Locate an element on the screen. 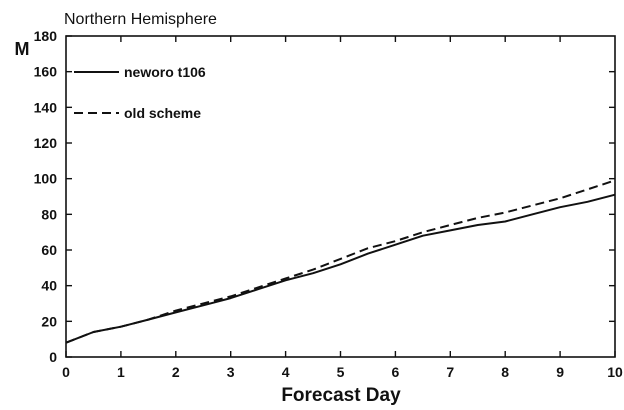  y-tick-label: 20 is located at coordinates (49, 321).